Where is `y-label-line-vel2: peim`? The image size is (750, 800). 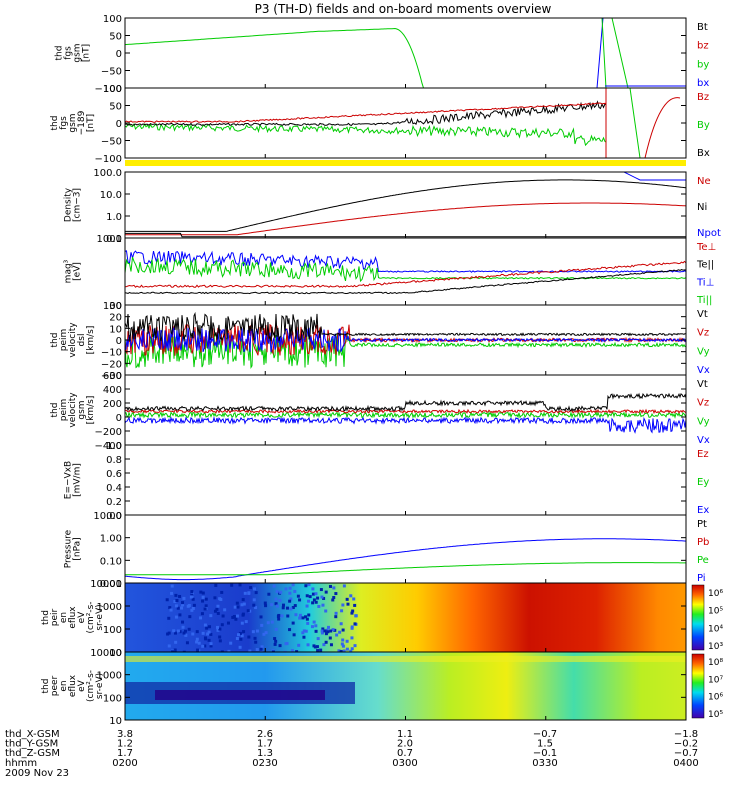 y-label-line-vel2: peim is located at coordinates (64, 410).